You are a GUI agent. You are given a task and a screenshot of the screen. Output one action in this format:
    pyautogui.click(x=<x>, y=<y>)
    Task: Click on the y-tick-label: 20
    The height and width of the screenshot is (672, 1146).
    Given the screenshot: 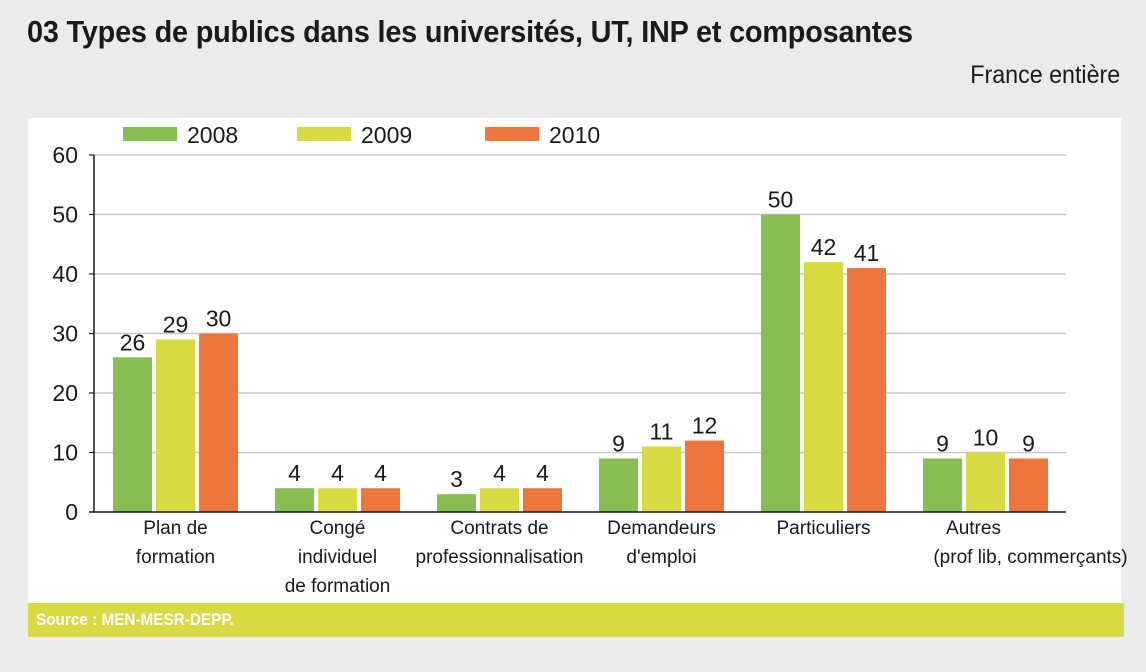 What is the action you would take?
    pyautogui.click(x=65, y=393)
    